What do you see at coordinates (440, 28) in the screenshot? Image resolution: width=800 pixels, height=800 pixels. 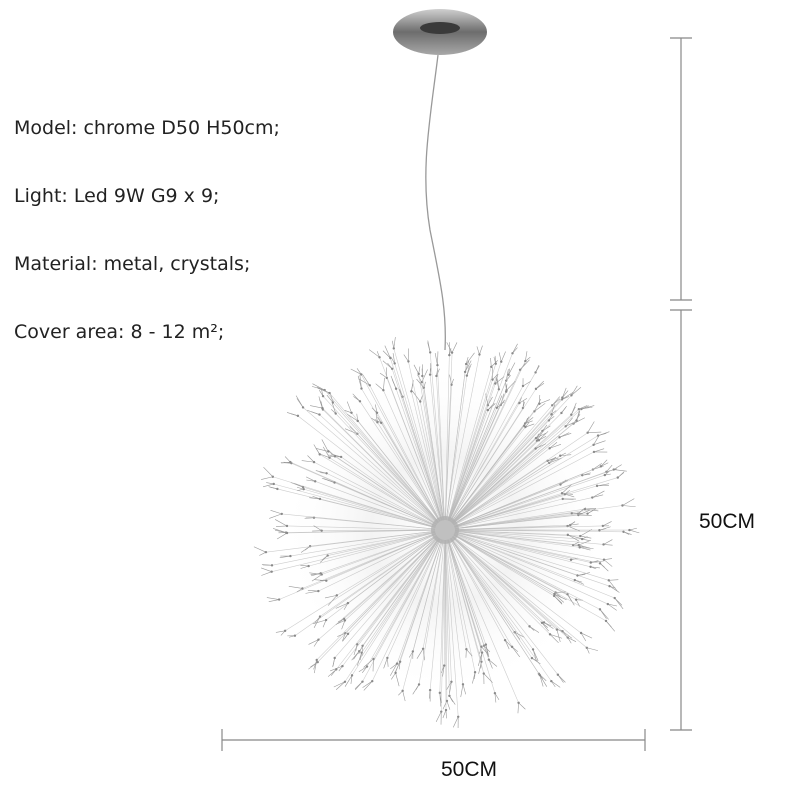 I see `canopy-detail` at bounding box center [440, 28].